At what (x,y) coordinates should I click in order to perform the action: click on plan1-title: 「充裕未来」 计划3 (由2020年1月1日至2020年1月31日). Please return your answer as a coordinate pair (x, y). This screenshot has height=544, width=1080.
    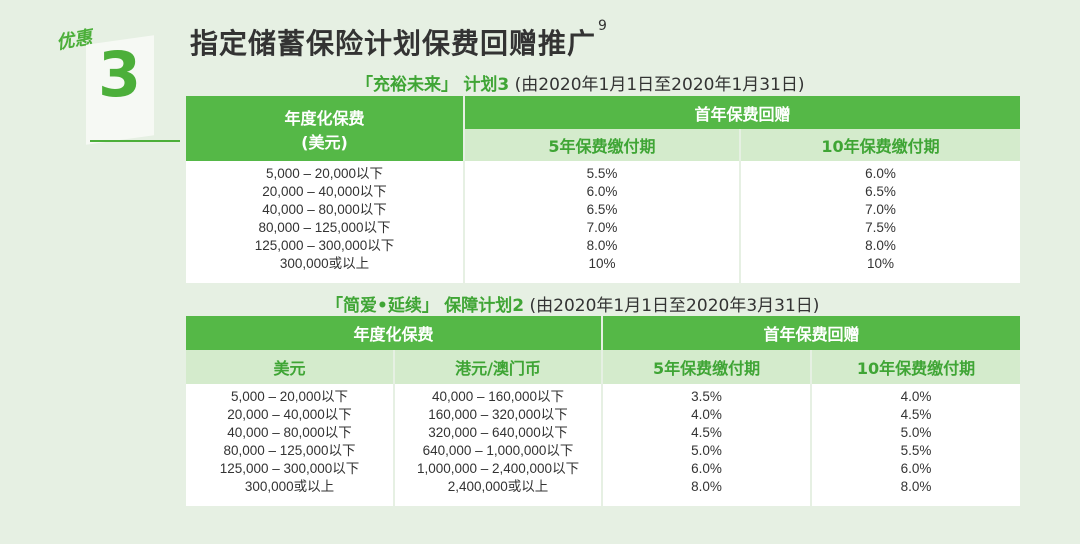
    Looking at the image, I should click on (580, 82).